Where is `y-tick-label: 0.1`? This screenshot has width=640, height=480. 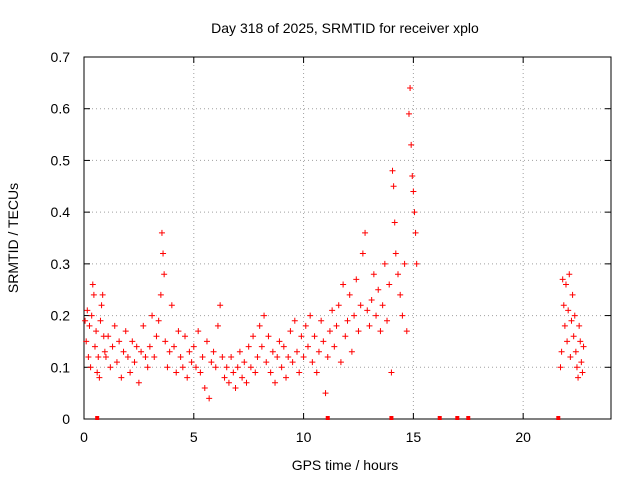 y-tick-label: 0.1 is located at coordinates (61, 367).